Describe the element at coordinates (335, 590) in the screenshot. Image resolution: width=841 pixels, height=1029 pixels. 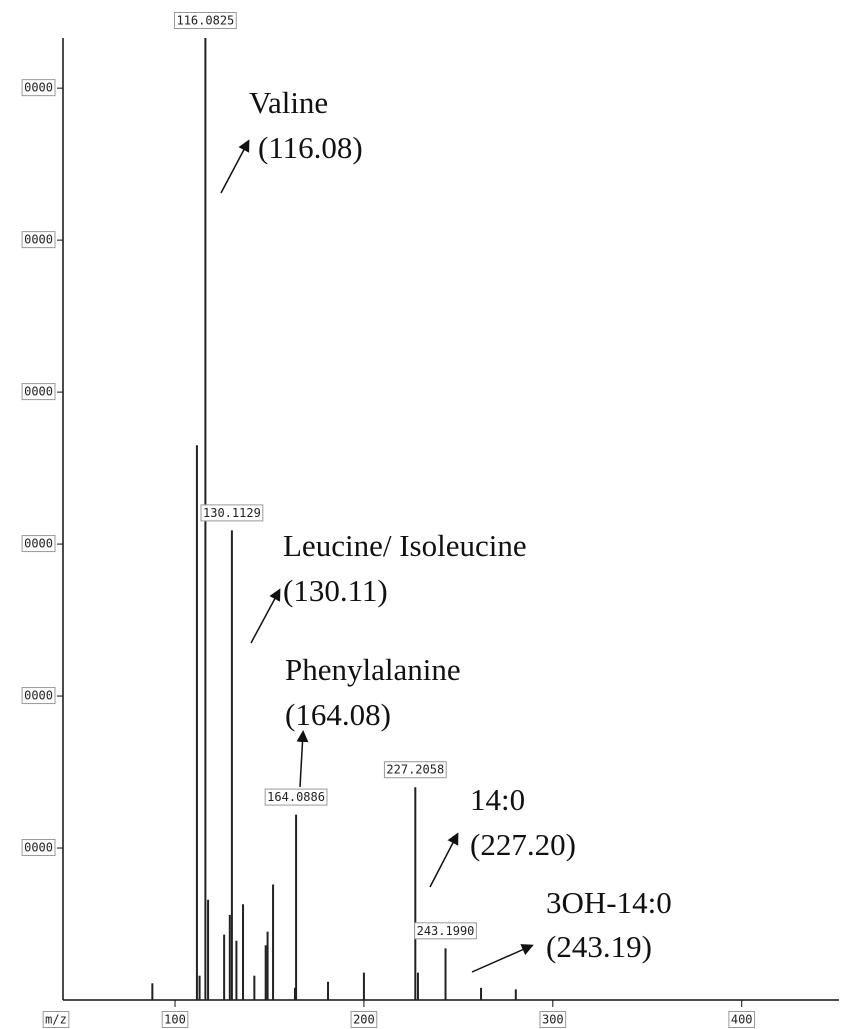
I see `annotation-mz: (130.11)` at that location.